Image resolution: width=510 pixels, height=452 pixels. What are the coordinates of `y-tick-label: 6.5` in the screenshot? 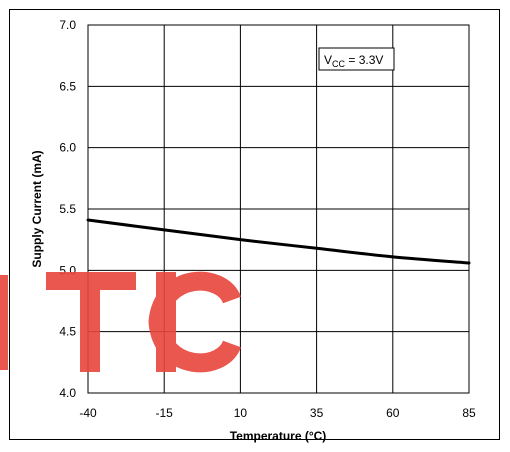 It's located at (67, 86).